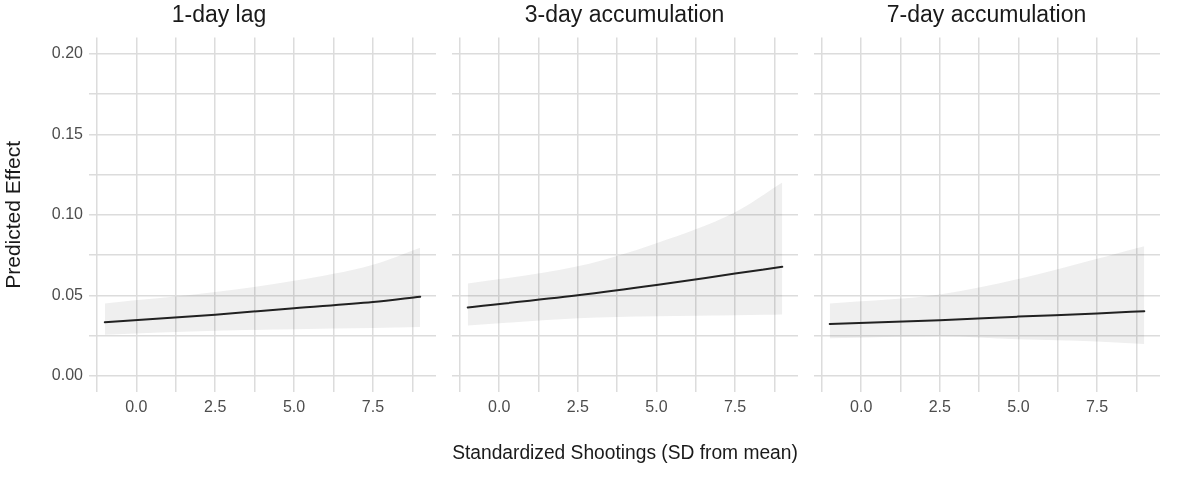 This screenshot has height=479, width=1185. Describe the element at coordinates (67, 133) in the screenshot. I see `y-tick-label: 0.15` at that location.